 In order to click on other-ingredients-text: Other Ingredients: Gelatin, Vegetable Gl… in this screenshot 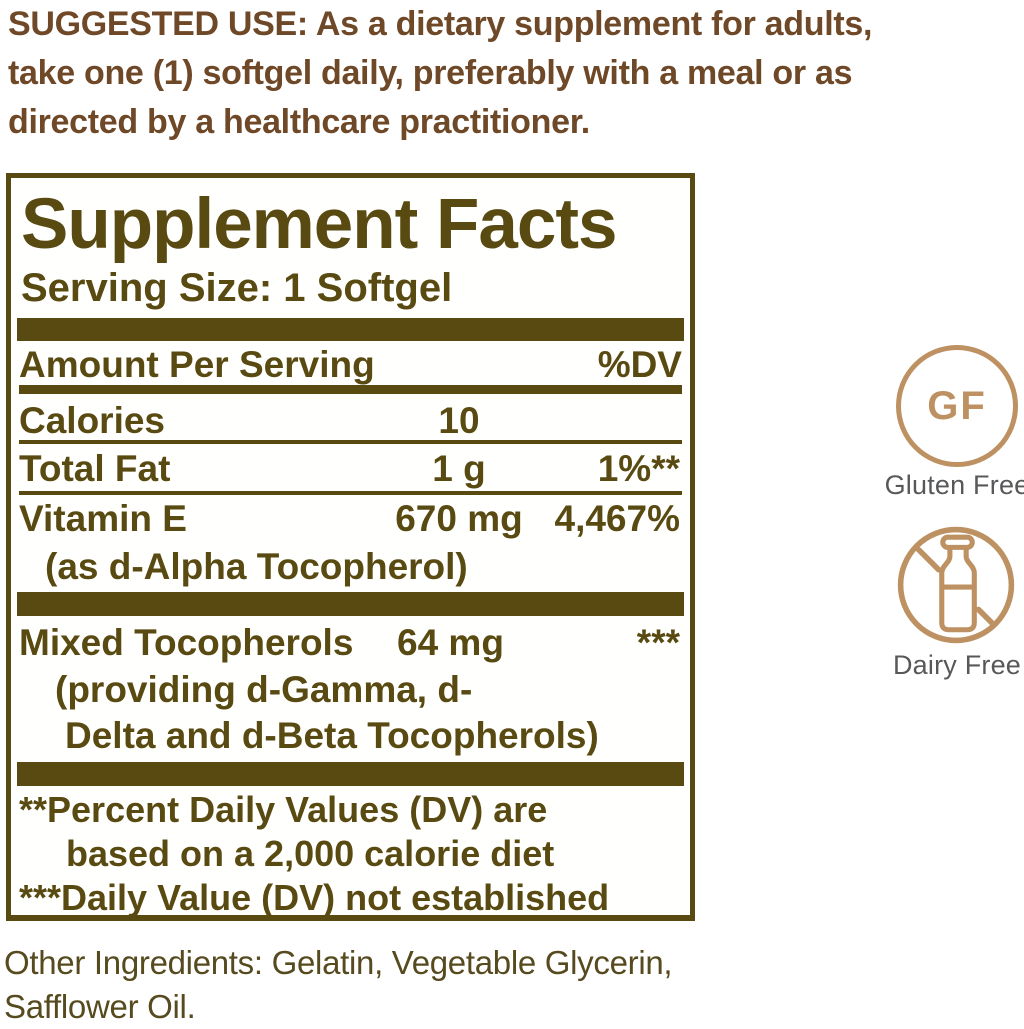, I will do `click(338, 985)`.